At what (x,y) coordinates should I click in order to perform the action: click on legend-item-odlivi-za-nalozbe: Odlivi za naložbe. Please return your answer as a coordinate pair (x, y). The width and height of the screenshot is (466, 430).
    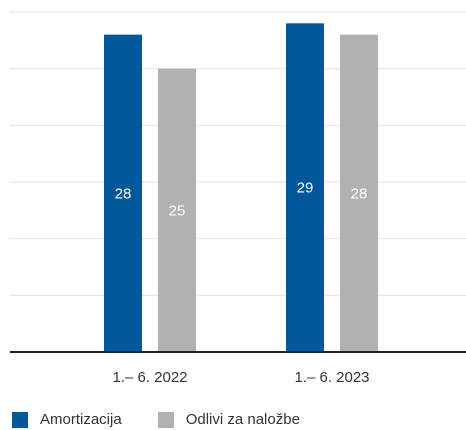
    Looking at the image, I should click on (228, 419).